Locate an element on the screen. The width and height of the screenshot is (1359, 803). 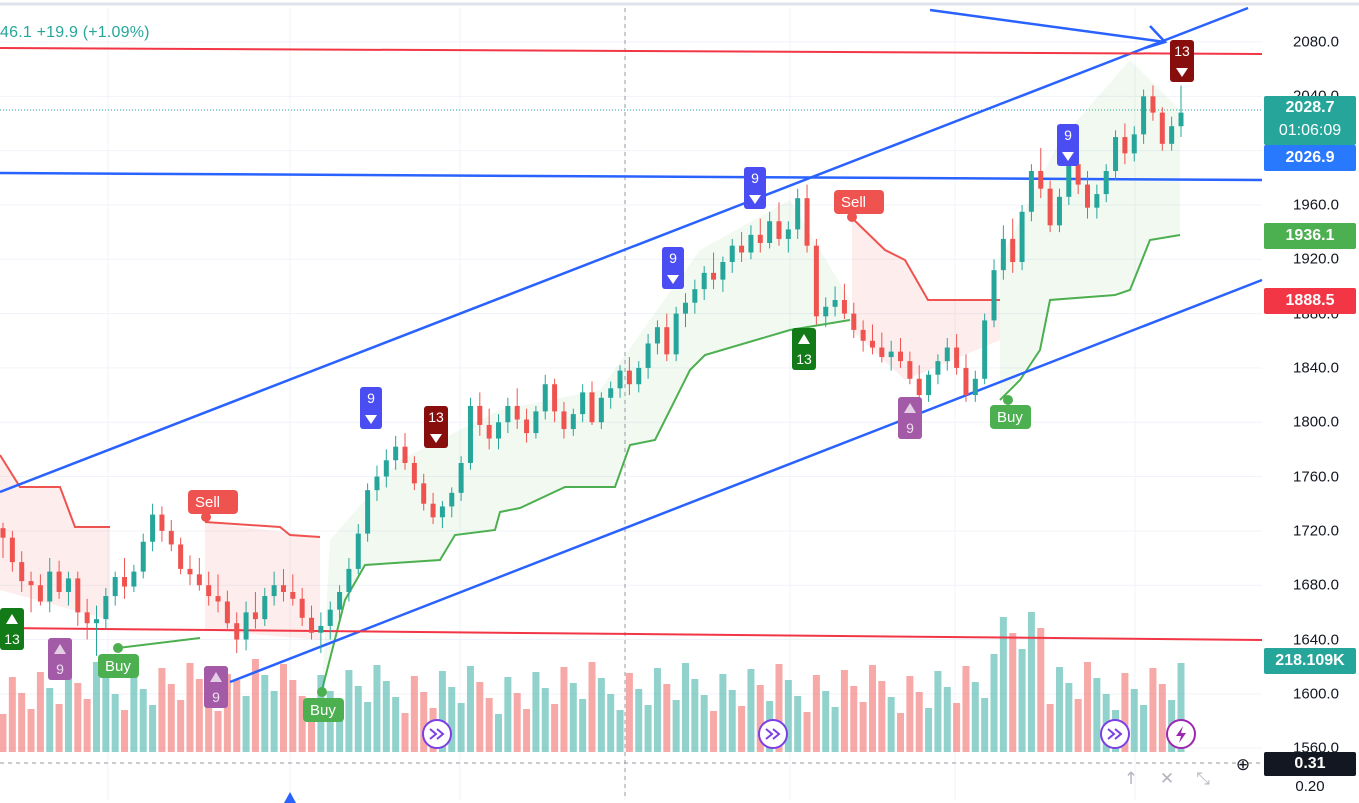
lightning-icon-glyph is located at coordinates (1181, 734).